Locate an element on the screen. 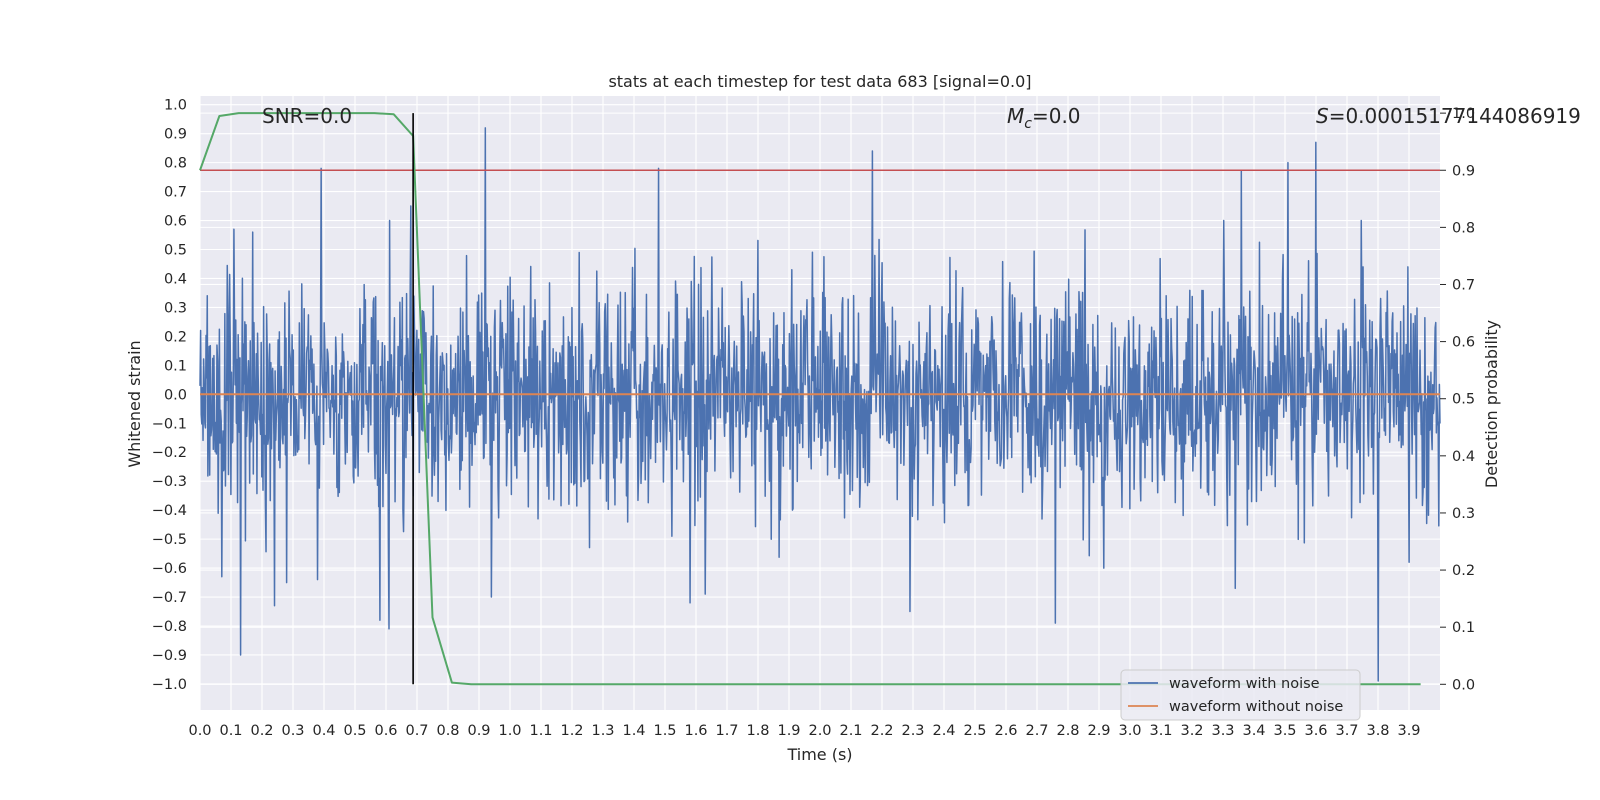 The width and height of the screenshot is (1600, 800). y2-tick-label: 0.6 is located at coordinates (1463, 343).